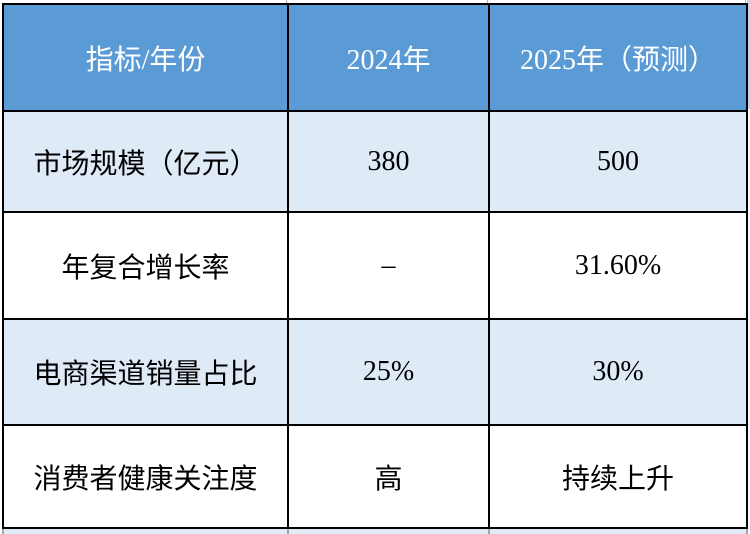  Describe the element at coordinates (145, 476) in the screenshot. I see `row-label-cell: 消费者健康关注度` at that location.